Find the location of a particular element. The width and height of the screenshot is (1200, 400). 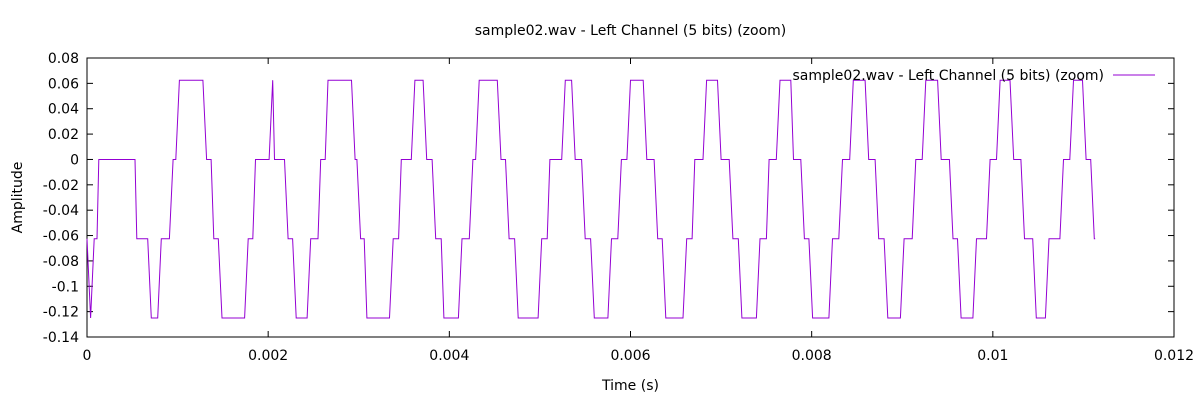

x-tick-label: 0.006 is located at coordinates (630, 356).